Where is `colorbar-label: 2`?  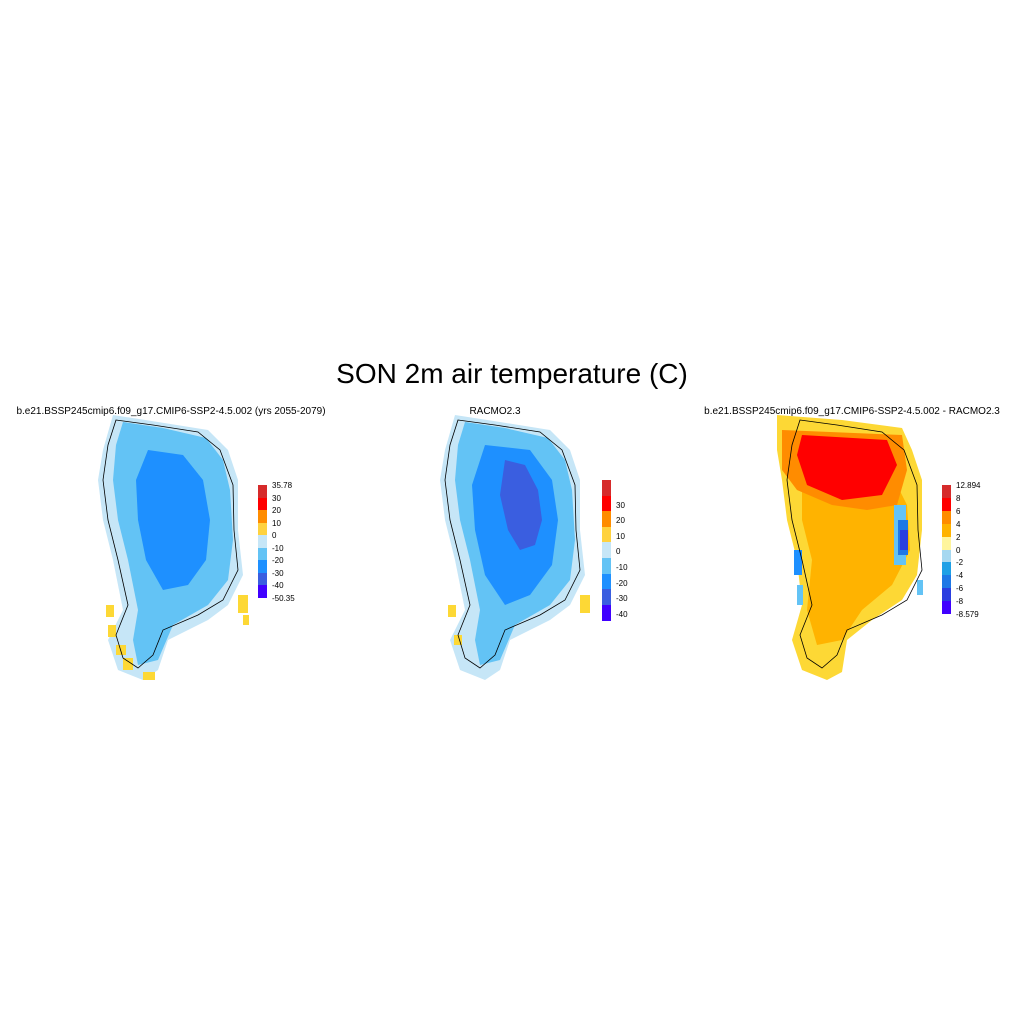
colorbar-label: 2 is located at coordinates (958, 537).